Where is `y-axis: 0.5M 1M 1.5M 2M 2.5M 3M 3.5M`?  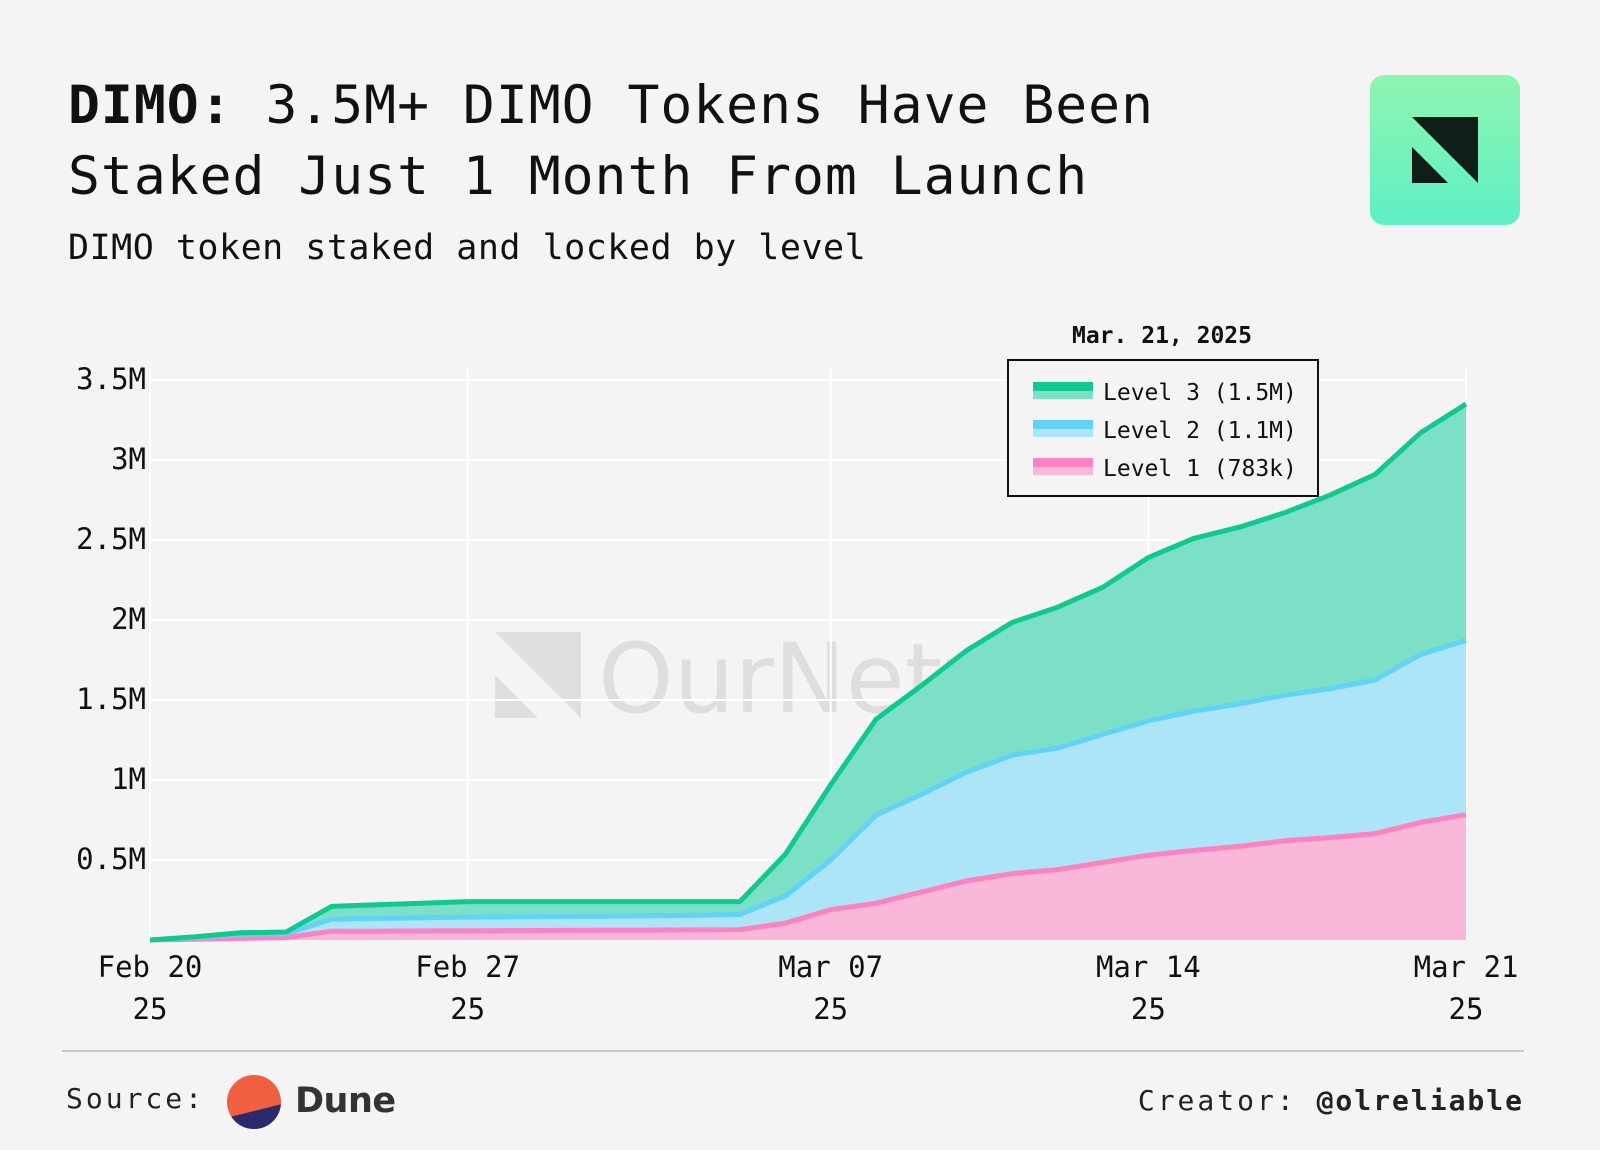
y-axis: 0.5M 1M 1.5M 2M 2.5M 3M 3.5M is located at coordinates (111, 619).